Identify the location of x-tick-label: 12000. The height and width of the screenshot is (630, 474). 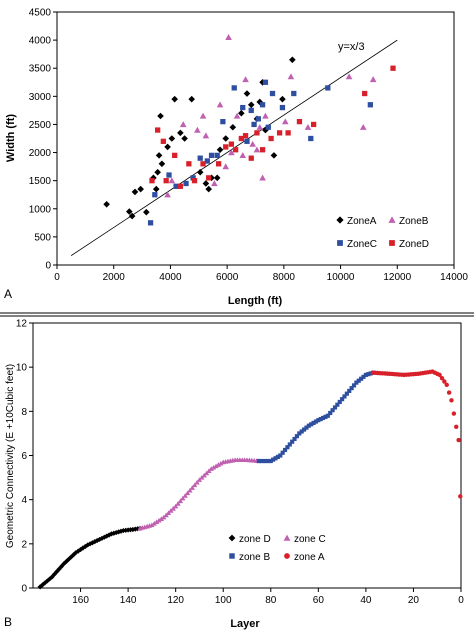
(397, 277).